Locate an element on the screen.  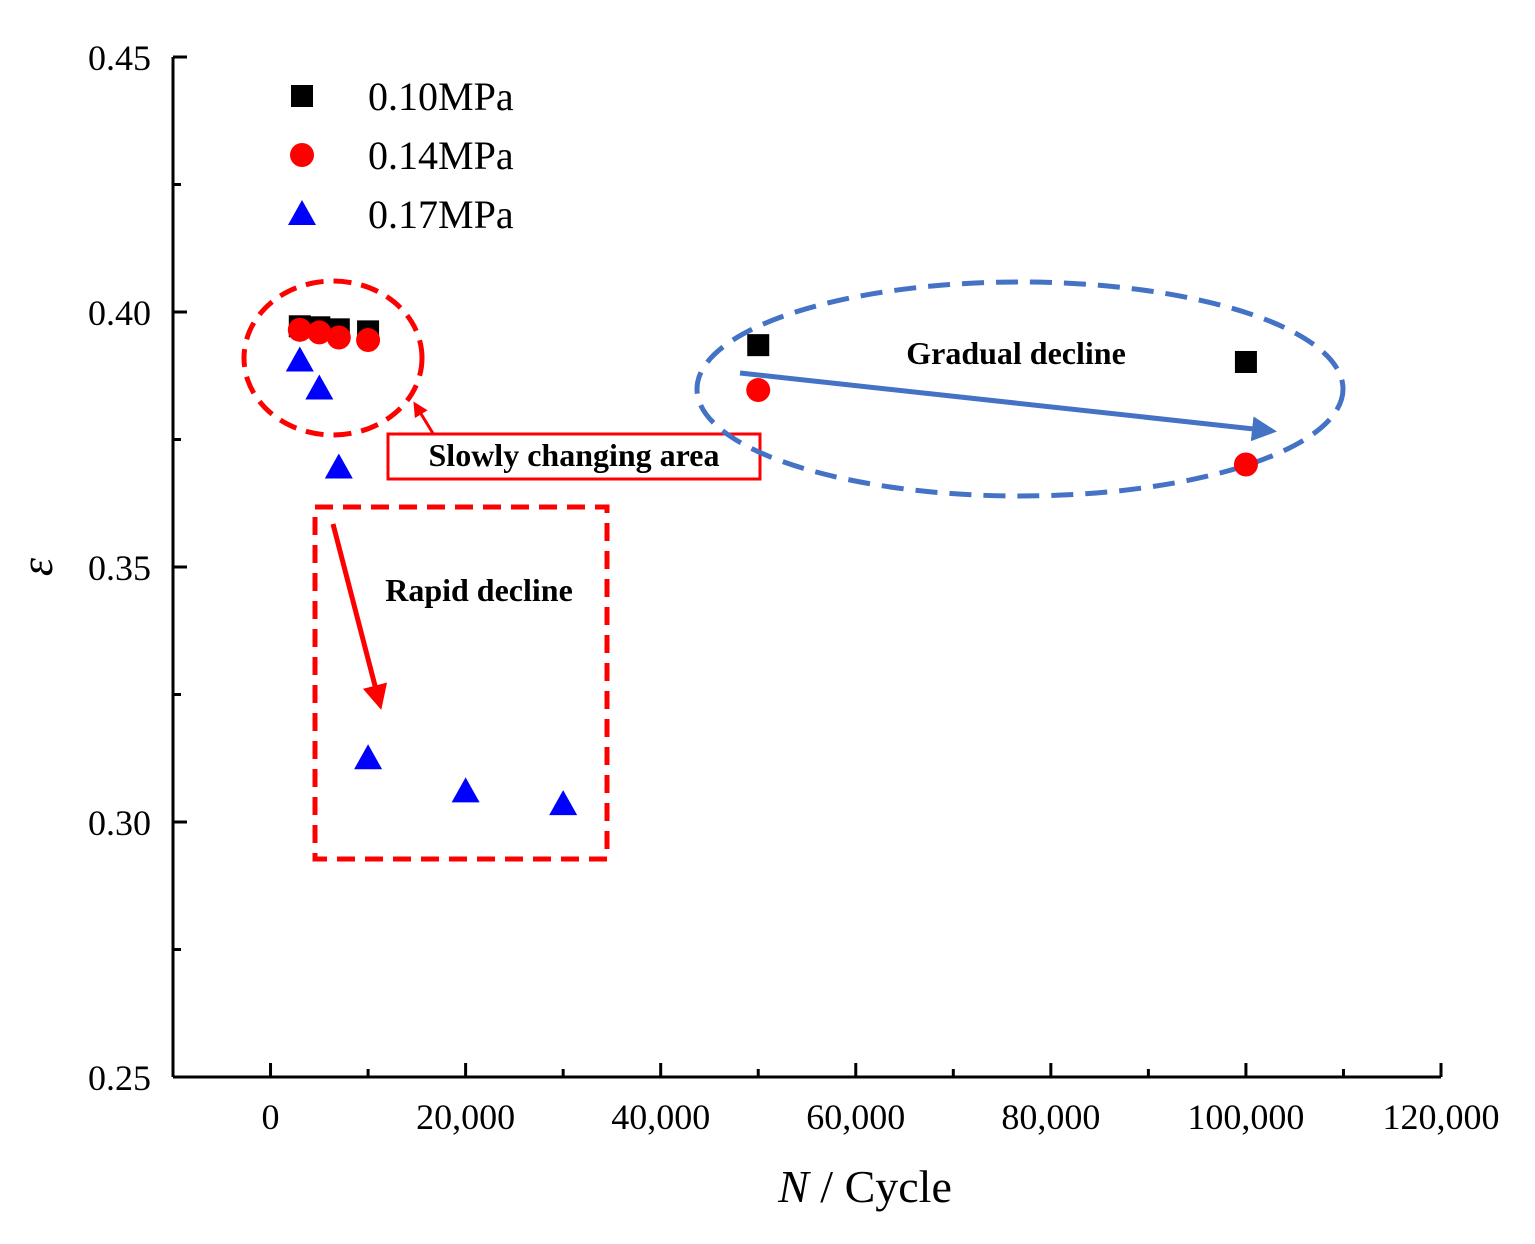
y-axis-title: ε is located at coordinates (36, 566).